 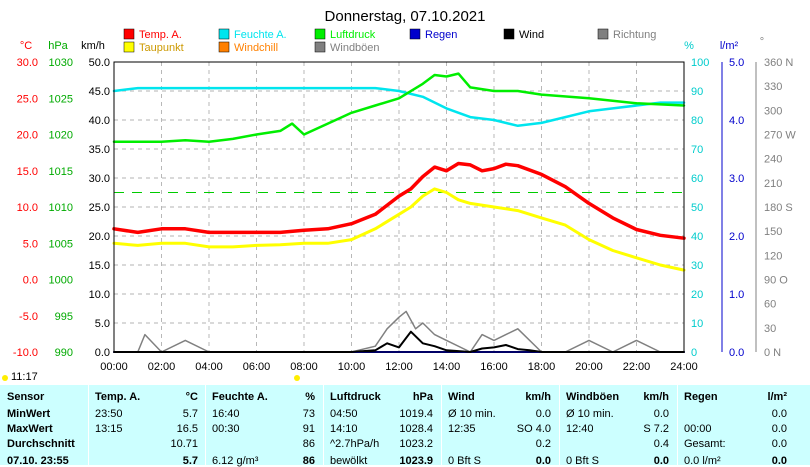 I want to click on tick-hum-3: 70, so click(x=697, y=150).